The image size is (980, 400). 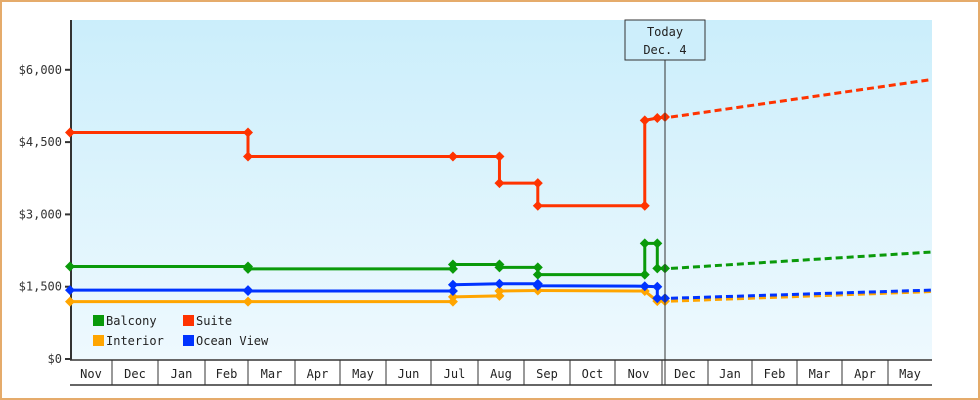 I want to click on legend-item-suite: Suite, so click(x=207, y=321).